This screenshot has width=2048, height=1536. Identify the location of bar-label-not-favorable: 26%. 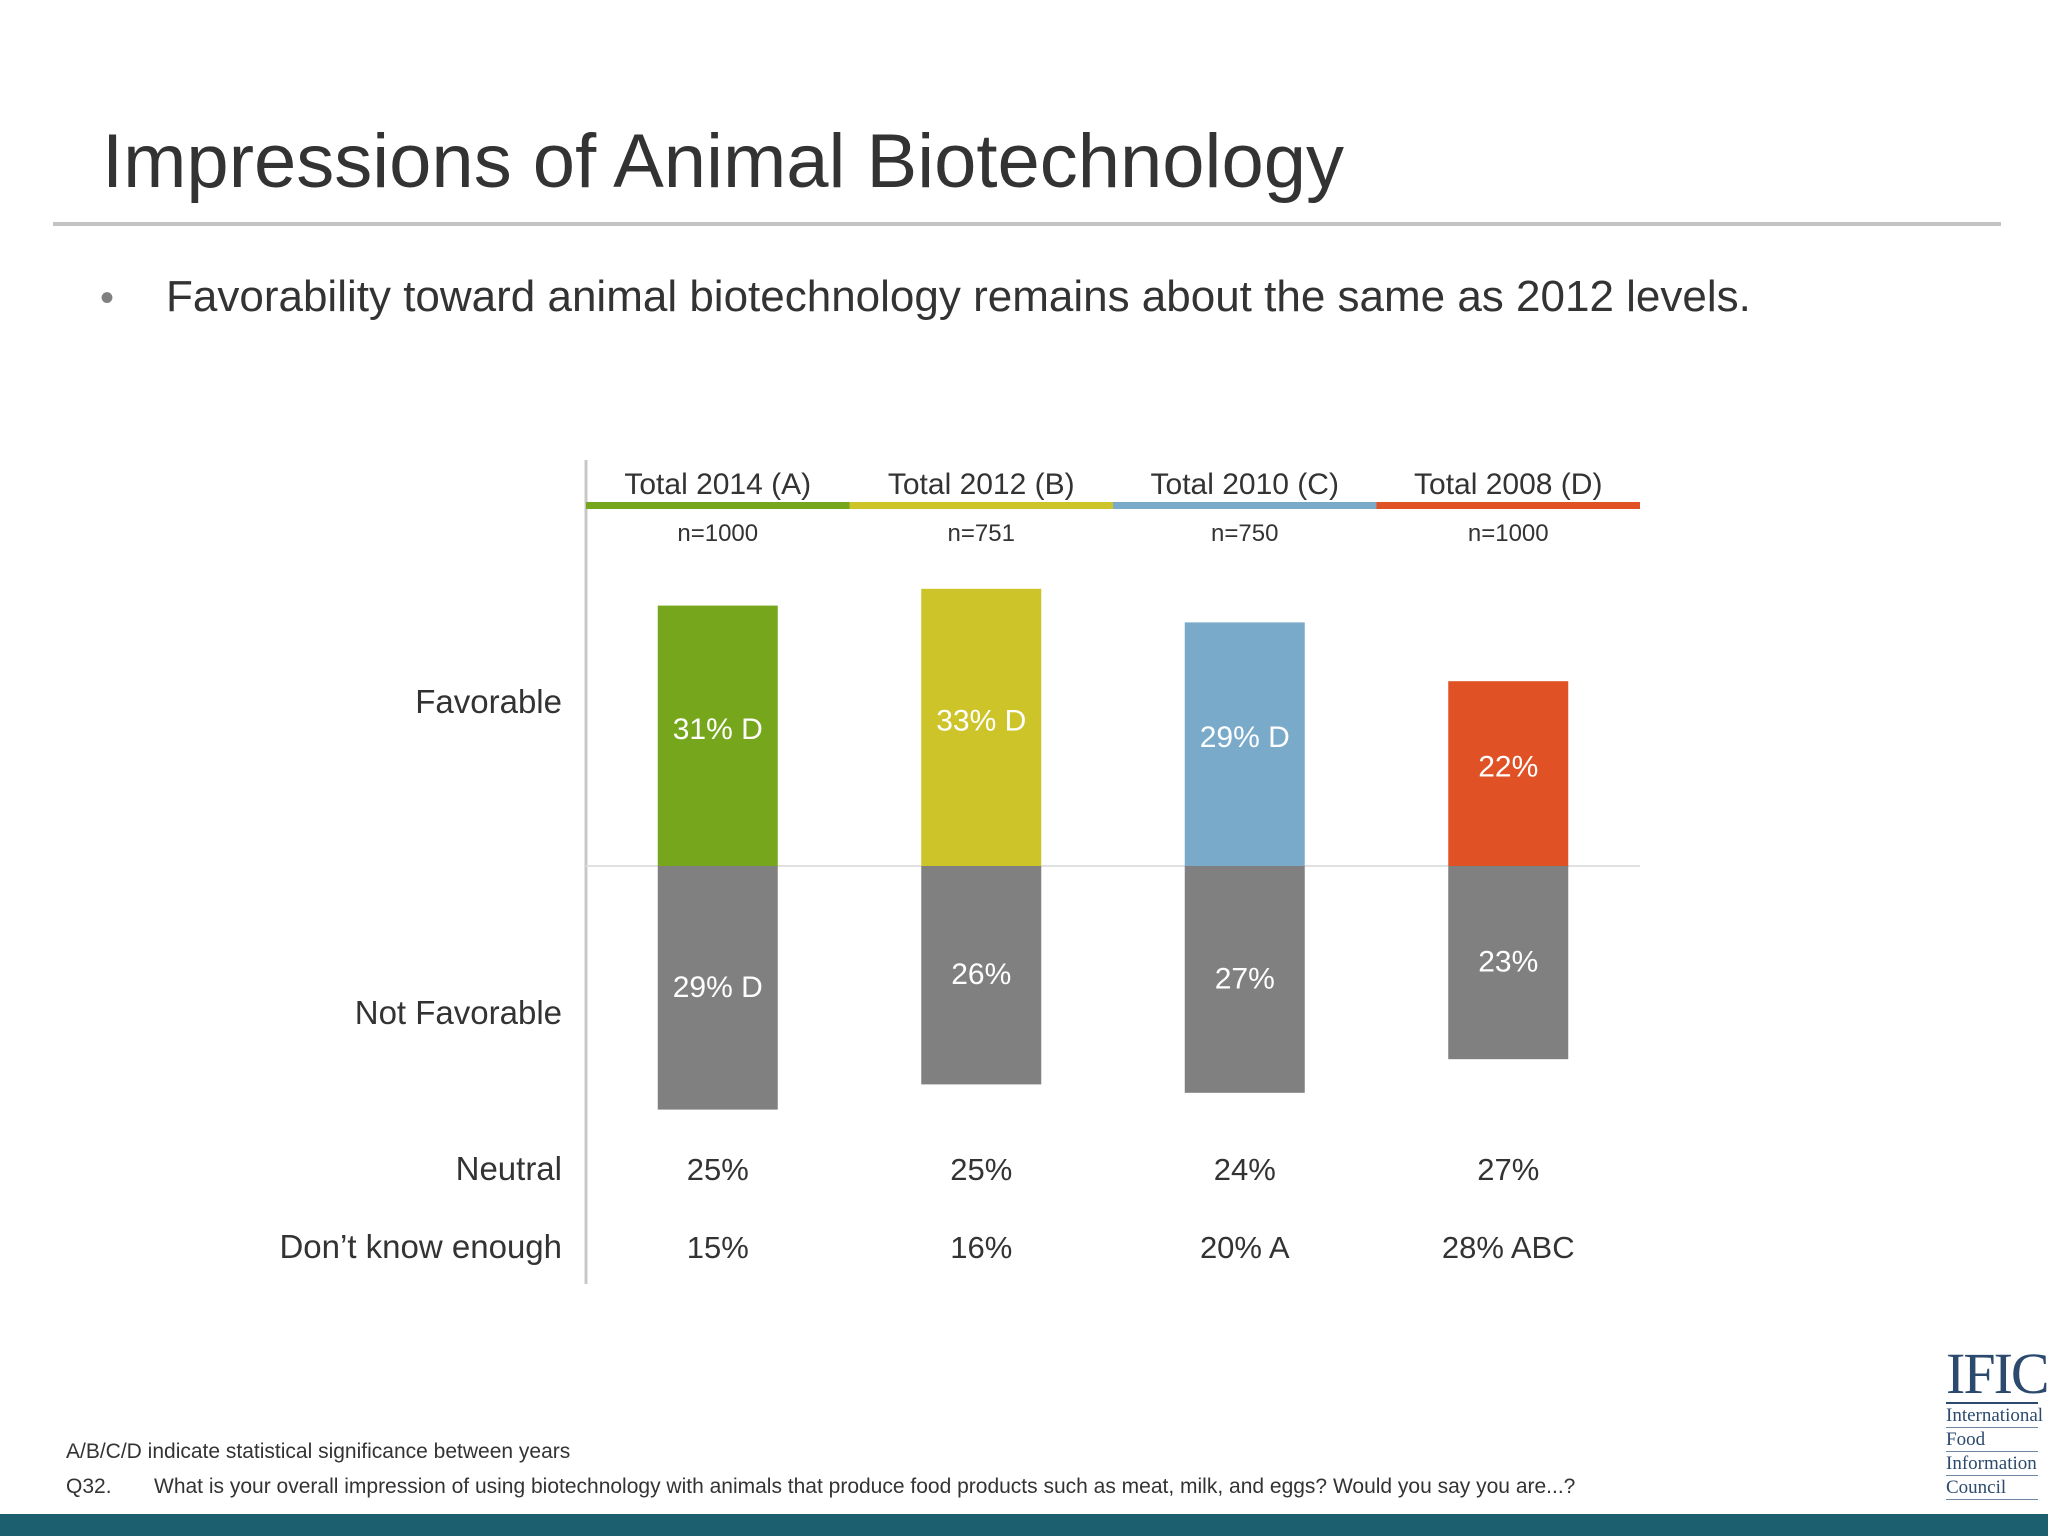
(981, 974).